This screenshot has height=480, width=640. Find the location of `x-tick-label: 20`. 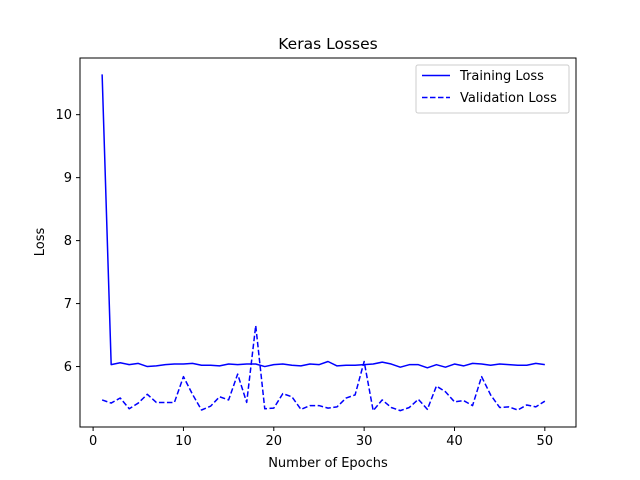

x-tick-label: 20 is located at coordinates (274, 441).